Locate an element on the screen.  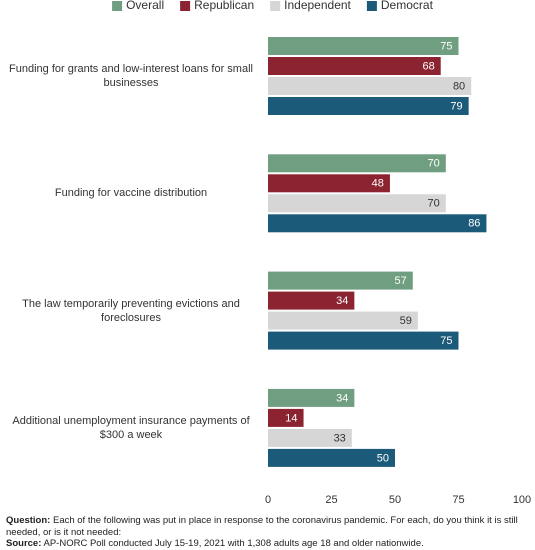
x-tick-label: 0 is located at coordinates (268, 500).